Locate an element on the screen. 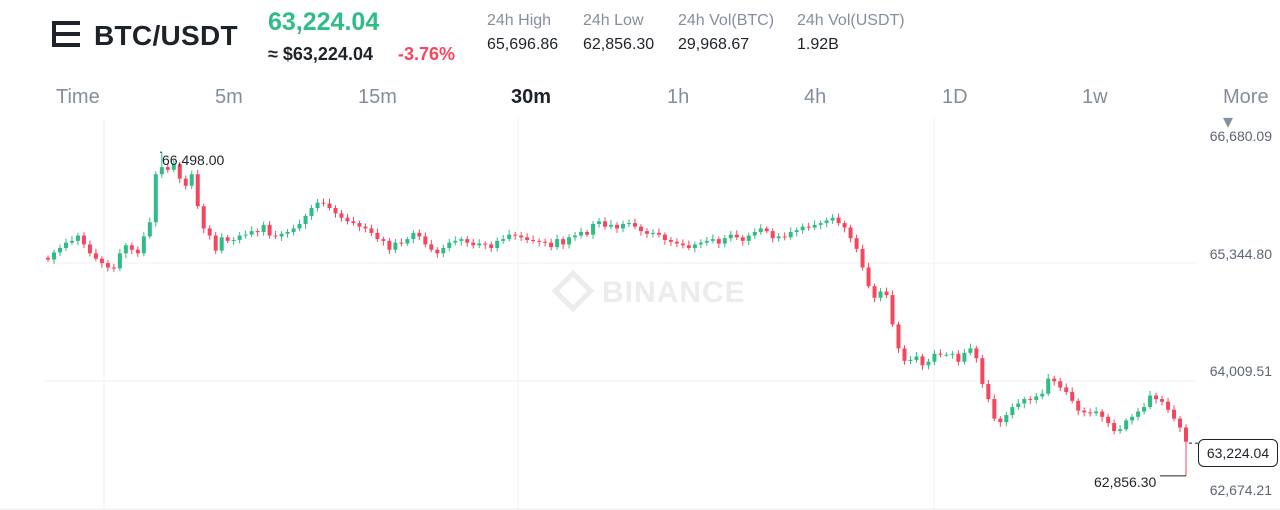 The width and height of the screenshot is (1280, 510). tab-1h: 1h is located at coordinates (678, 97).